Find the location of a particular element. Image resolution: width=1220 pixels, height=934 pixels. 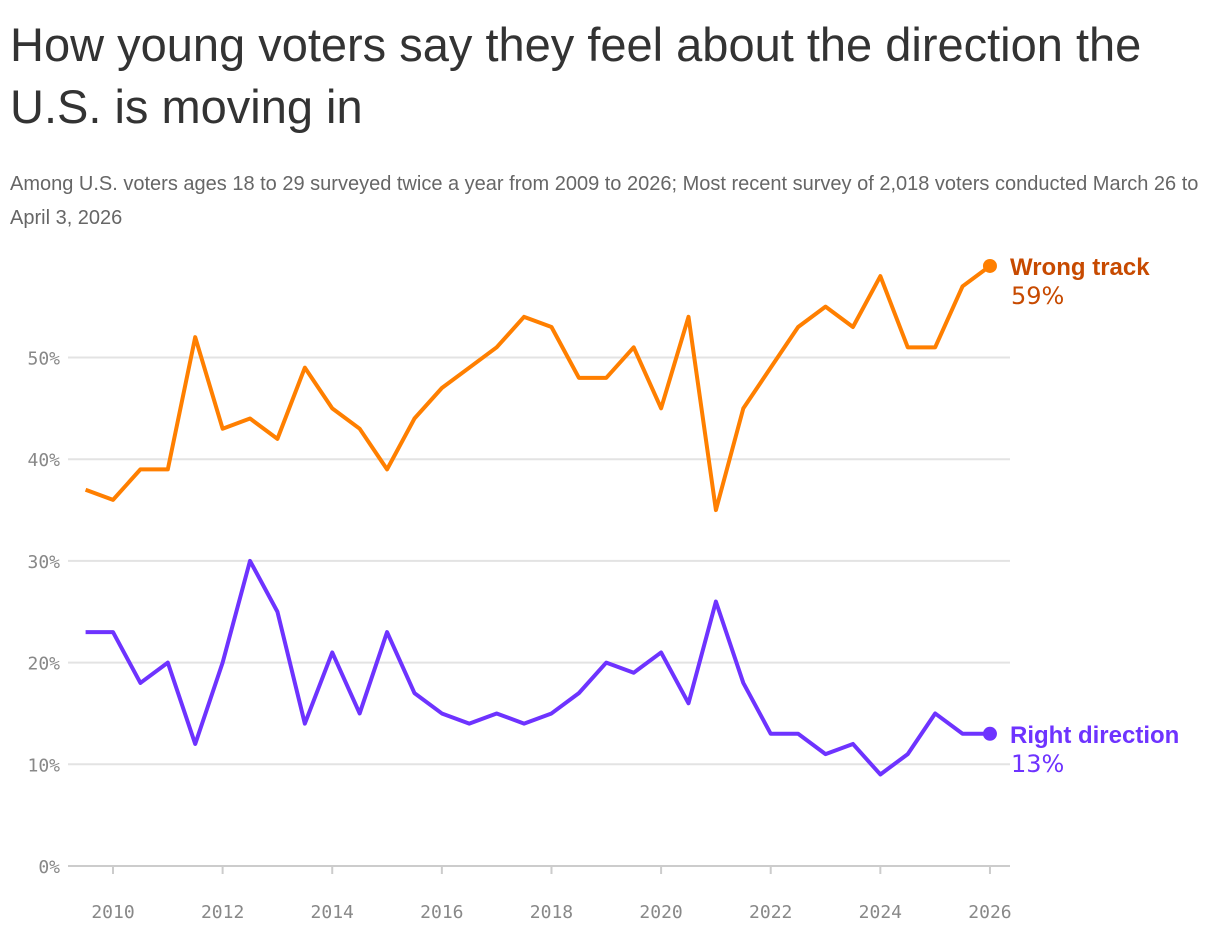

y-tick-label: 20% is located at coordinates (43, 664).